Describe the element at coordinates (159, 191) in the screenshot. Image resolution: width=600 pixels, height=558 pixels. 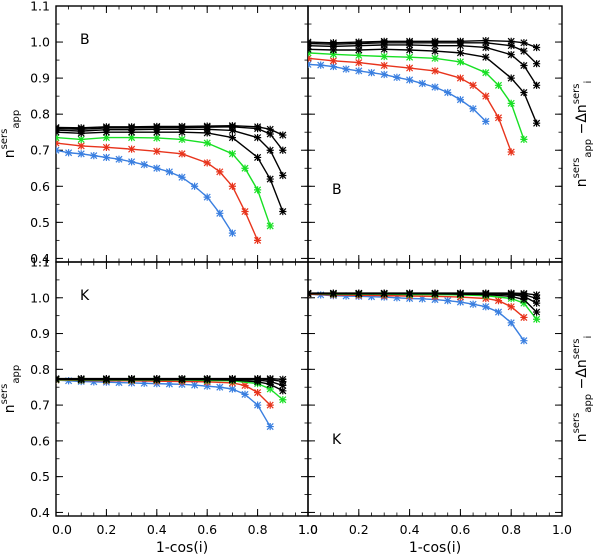
I see `series-model-2-red` at that location.